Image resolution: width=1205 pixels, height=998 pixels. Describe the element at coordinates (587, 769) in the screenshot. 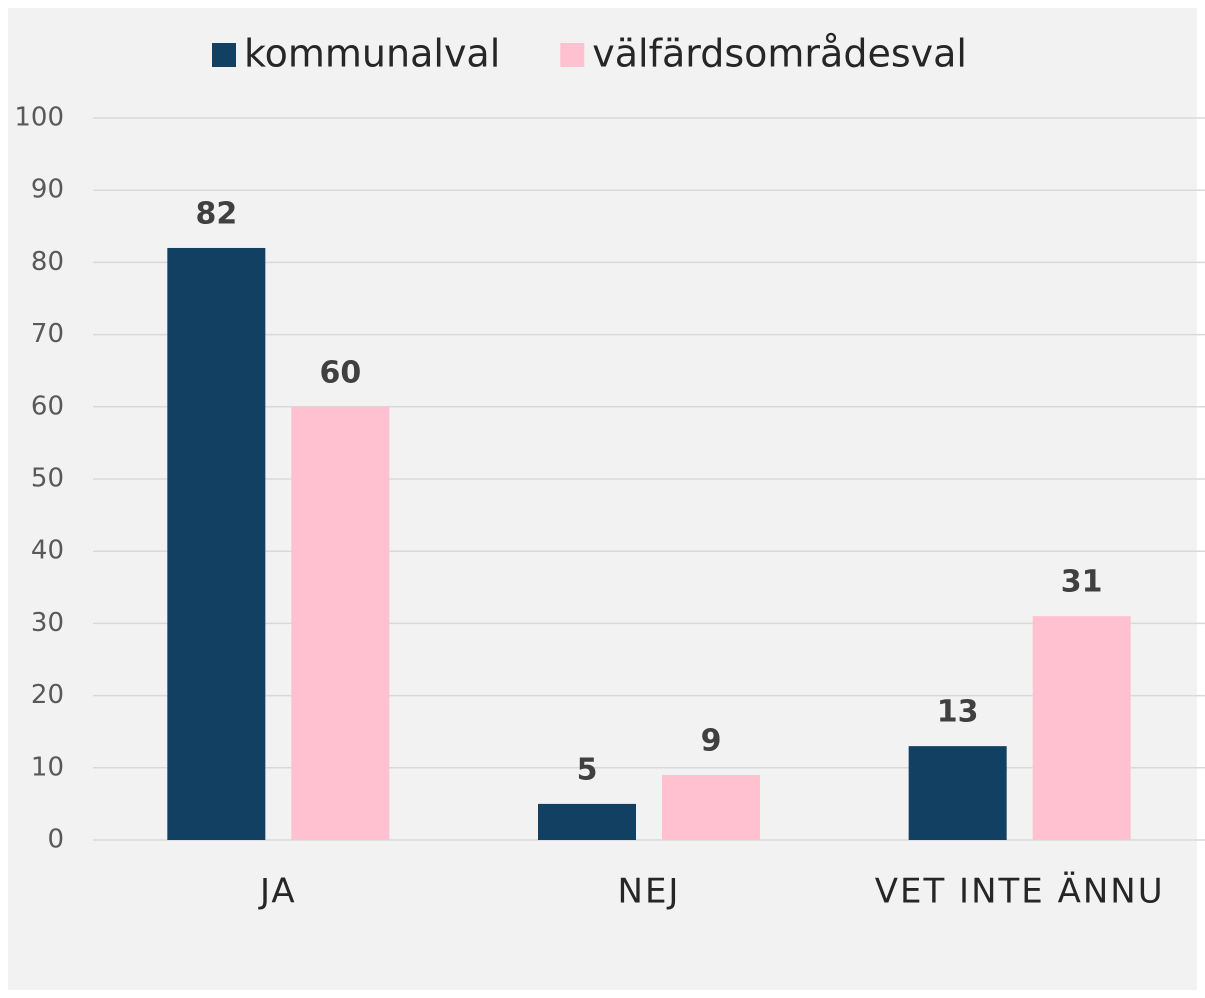

I see `data-label: 5` at that location.